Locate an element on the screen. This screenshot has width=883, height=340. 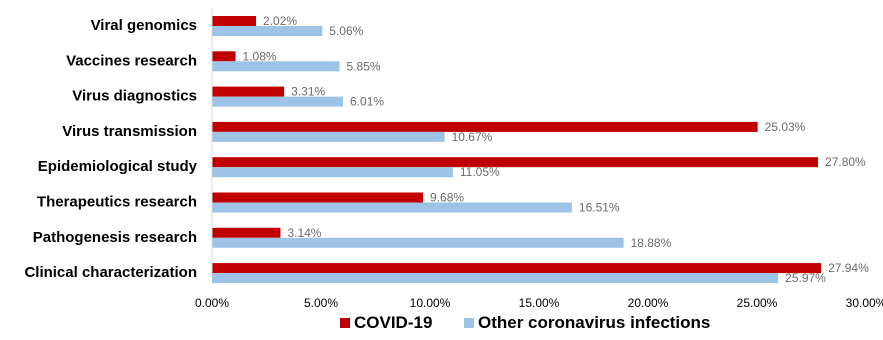
data-label-other-coronavirus-virus-diagnostics: 6.01% is located at coordinates (367, 102).